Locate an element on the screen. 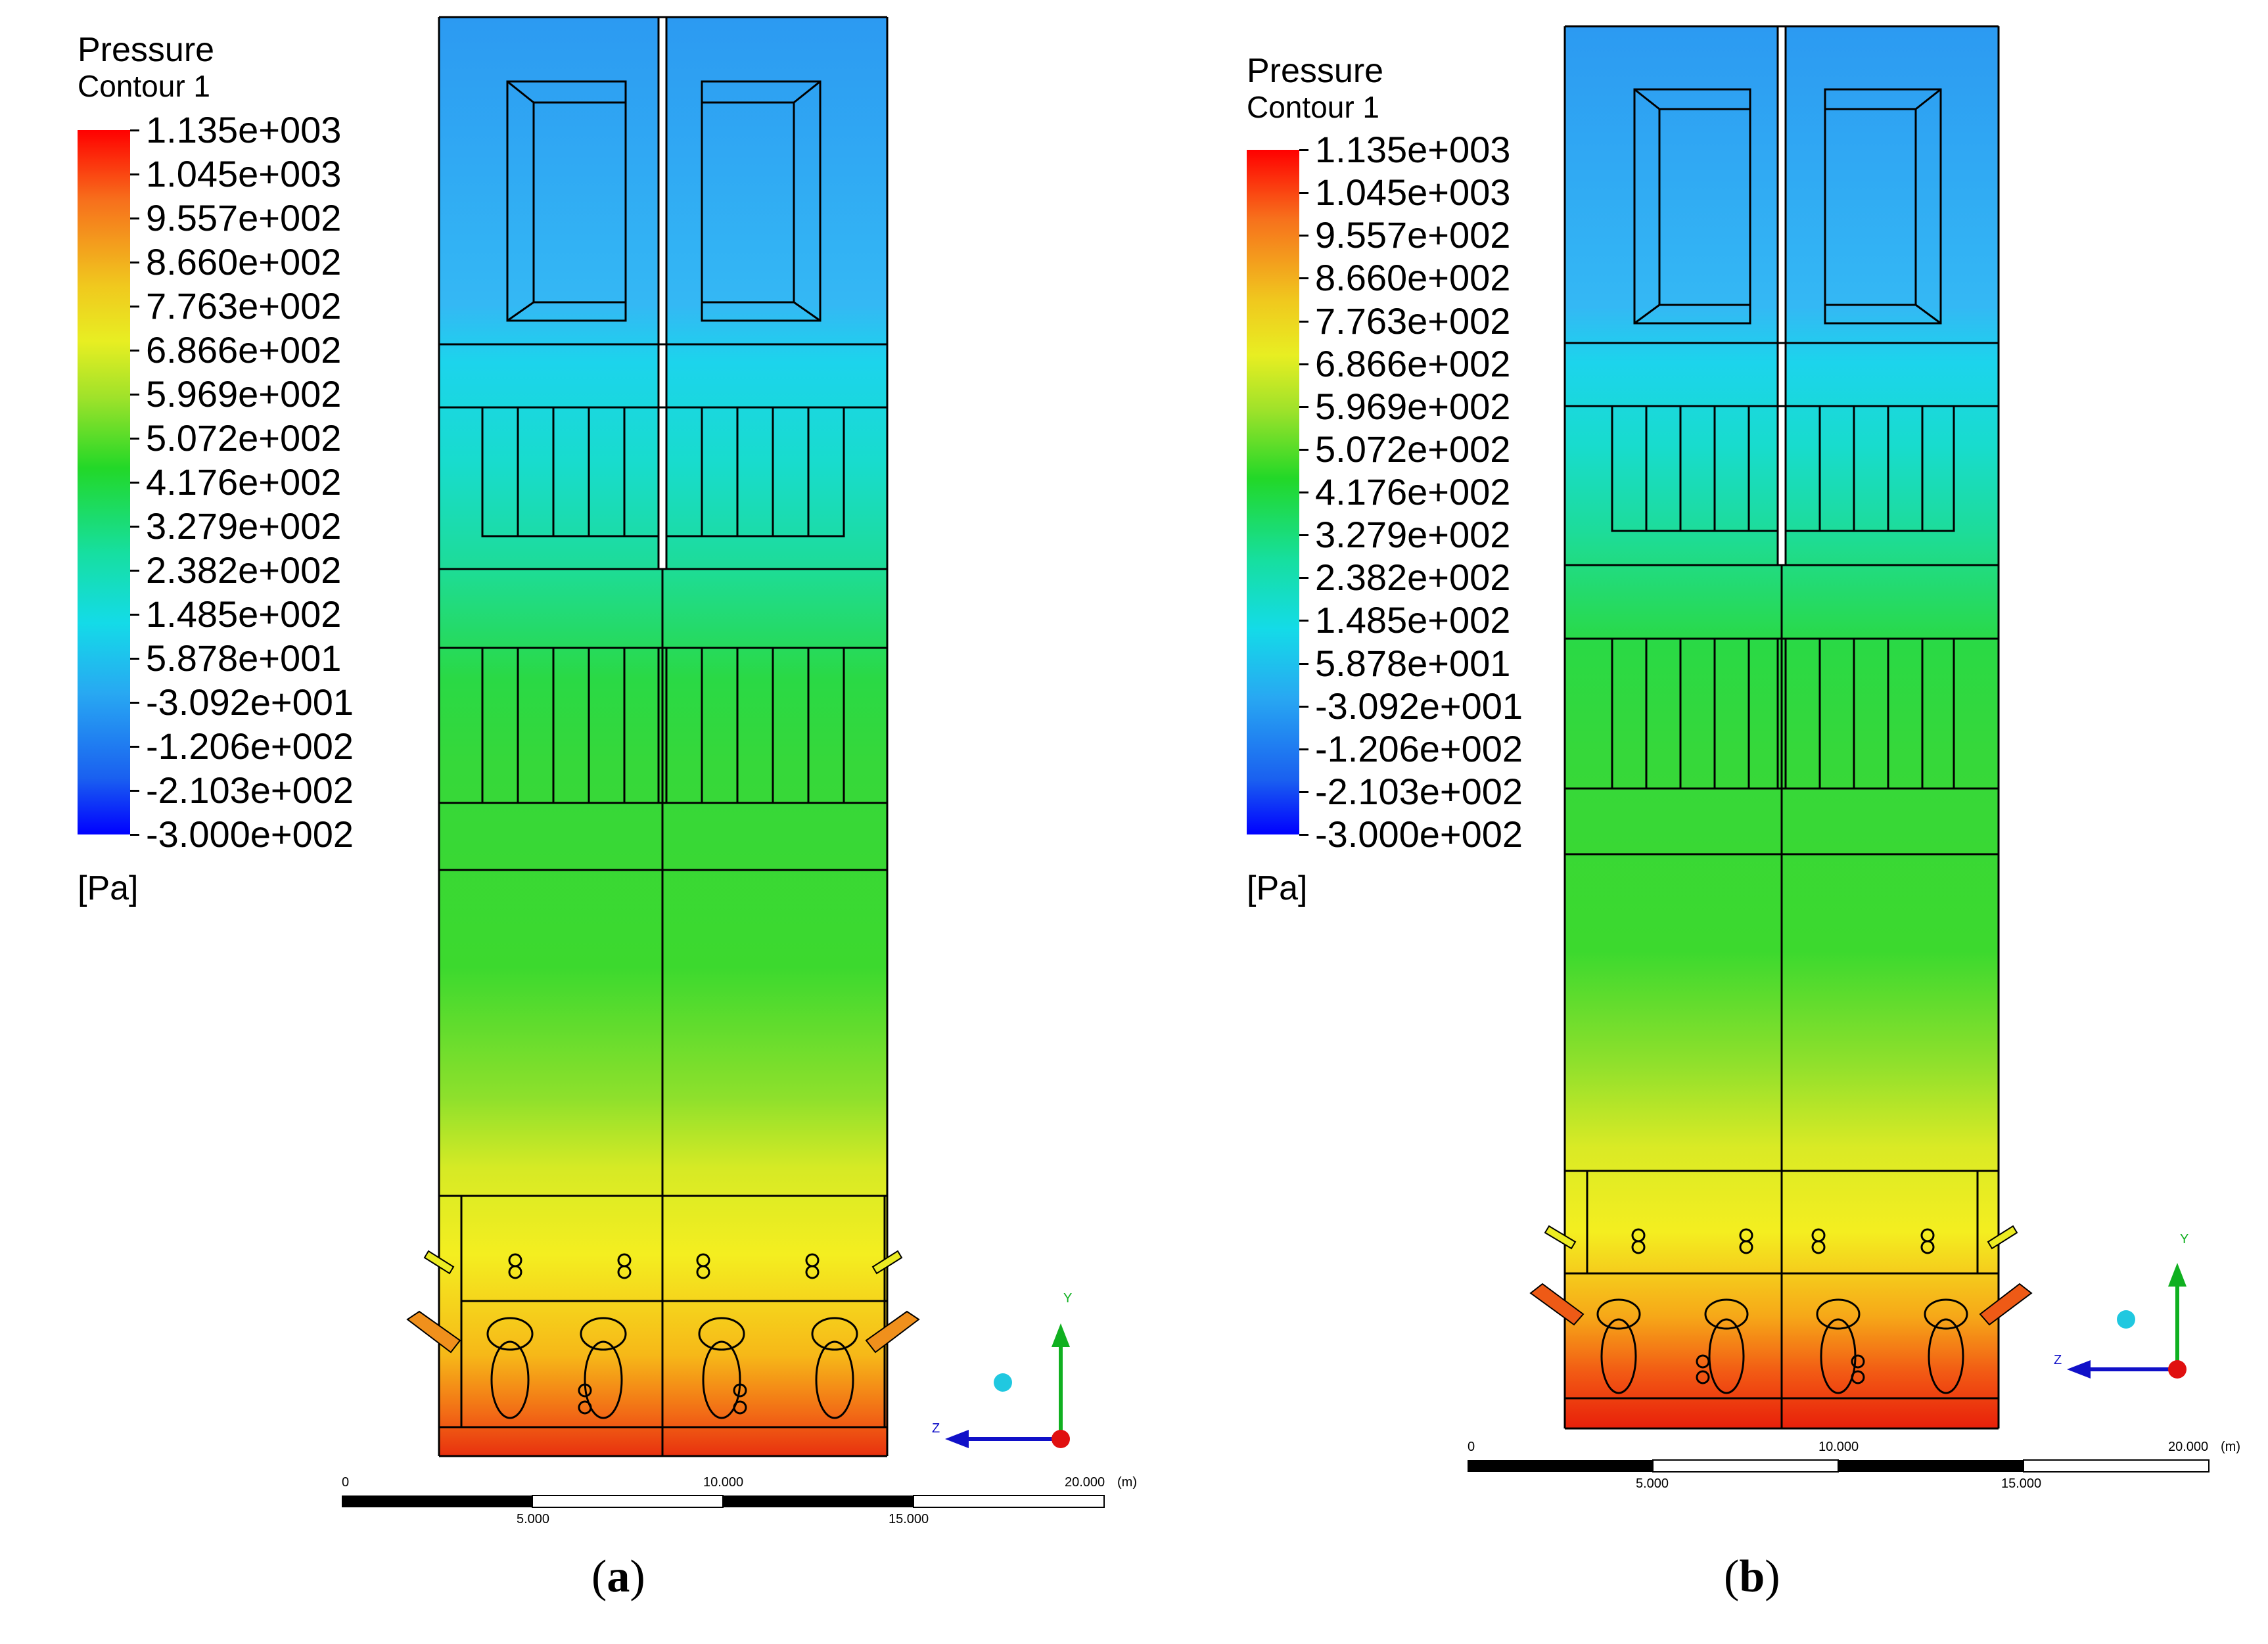  axis-triad-b: Y Z is located at coordinates (2121, 1305).